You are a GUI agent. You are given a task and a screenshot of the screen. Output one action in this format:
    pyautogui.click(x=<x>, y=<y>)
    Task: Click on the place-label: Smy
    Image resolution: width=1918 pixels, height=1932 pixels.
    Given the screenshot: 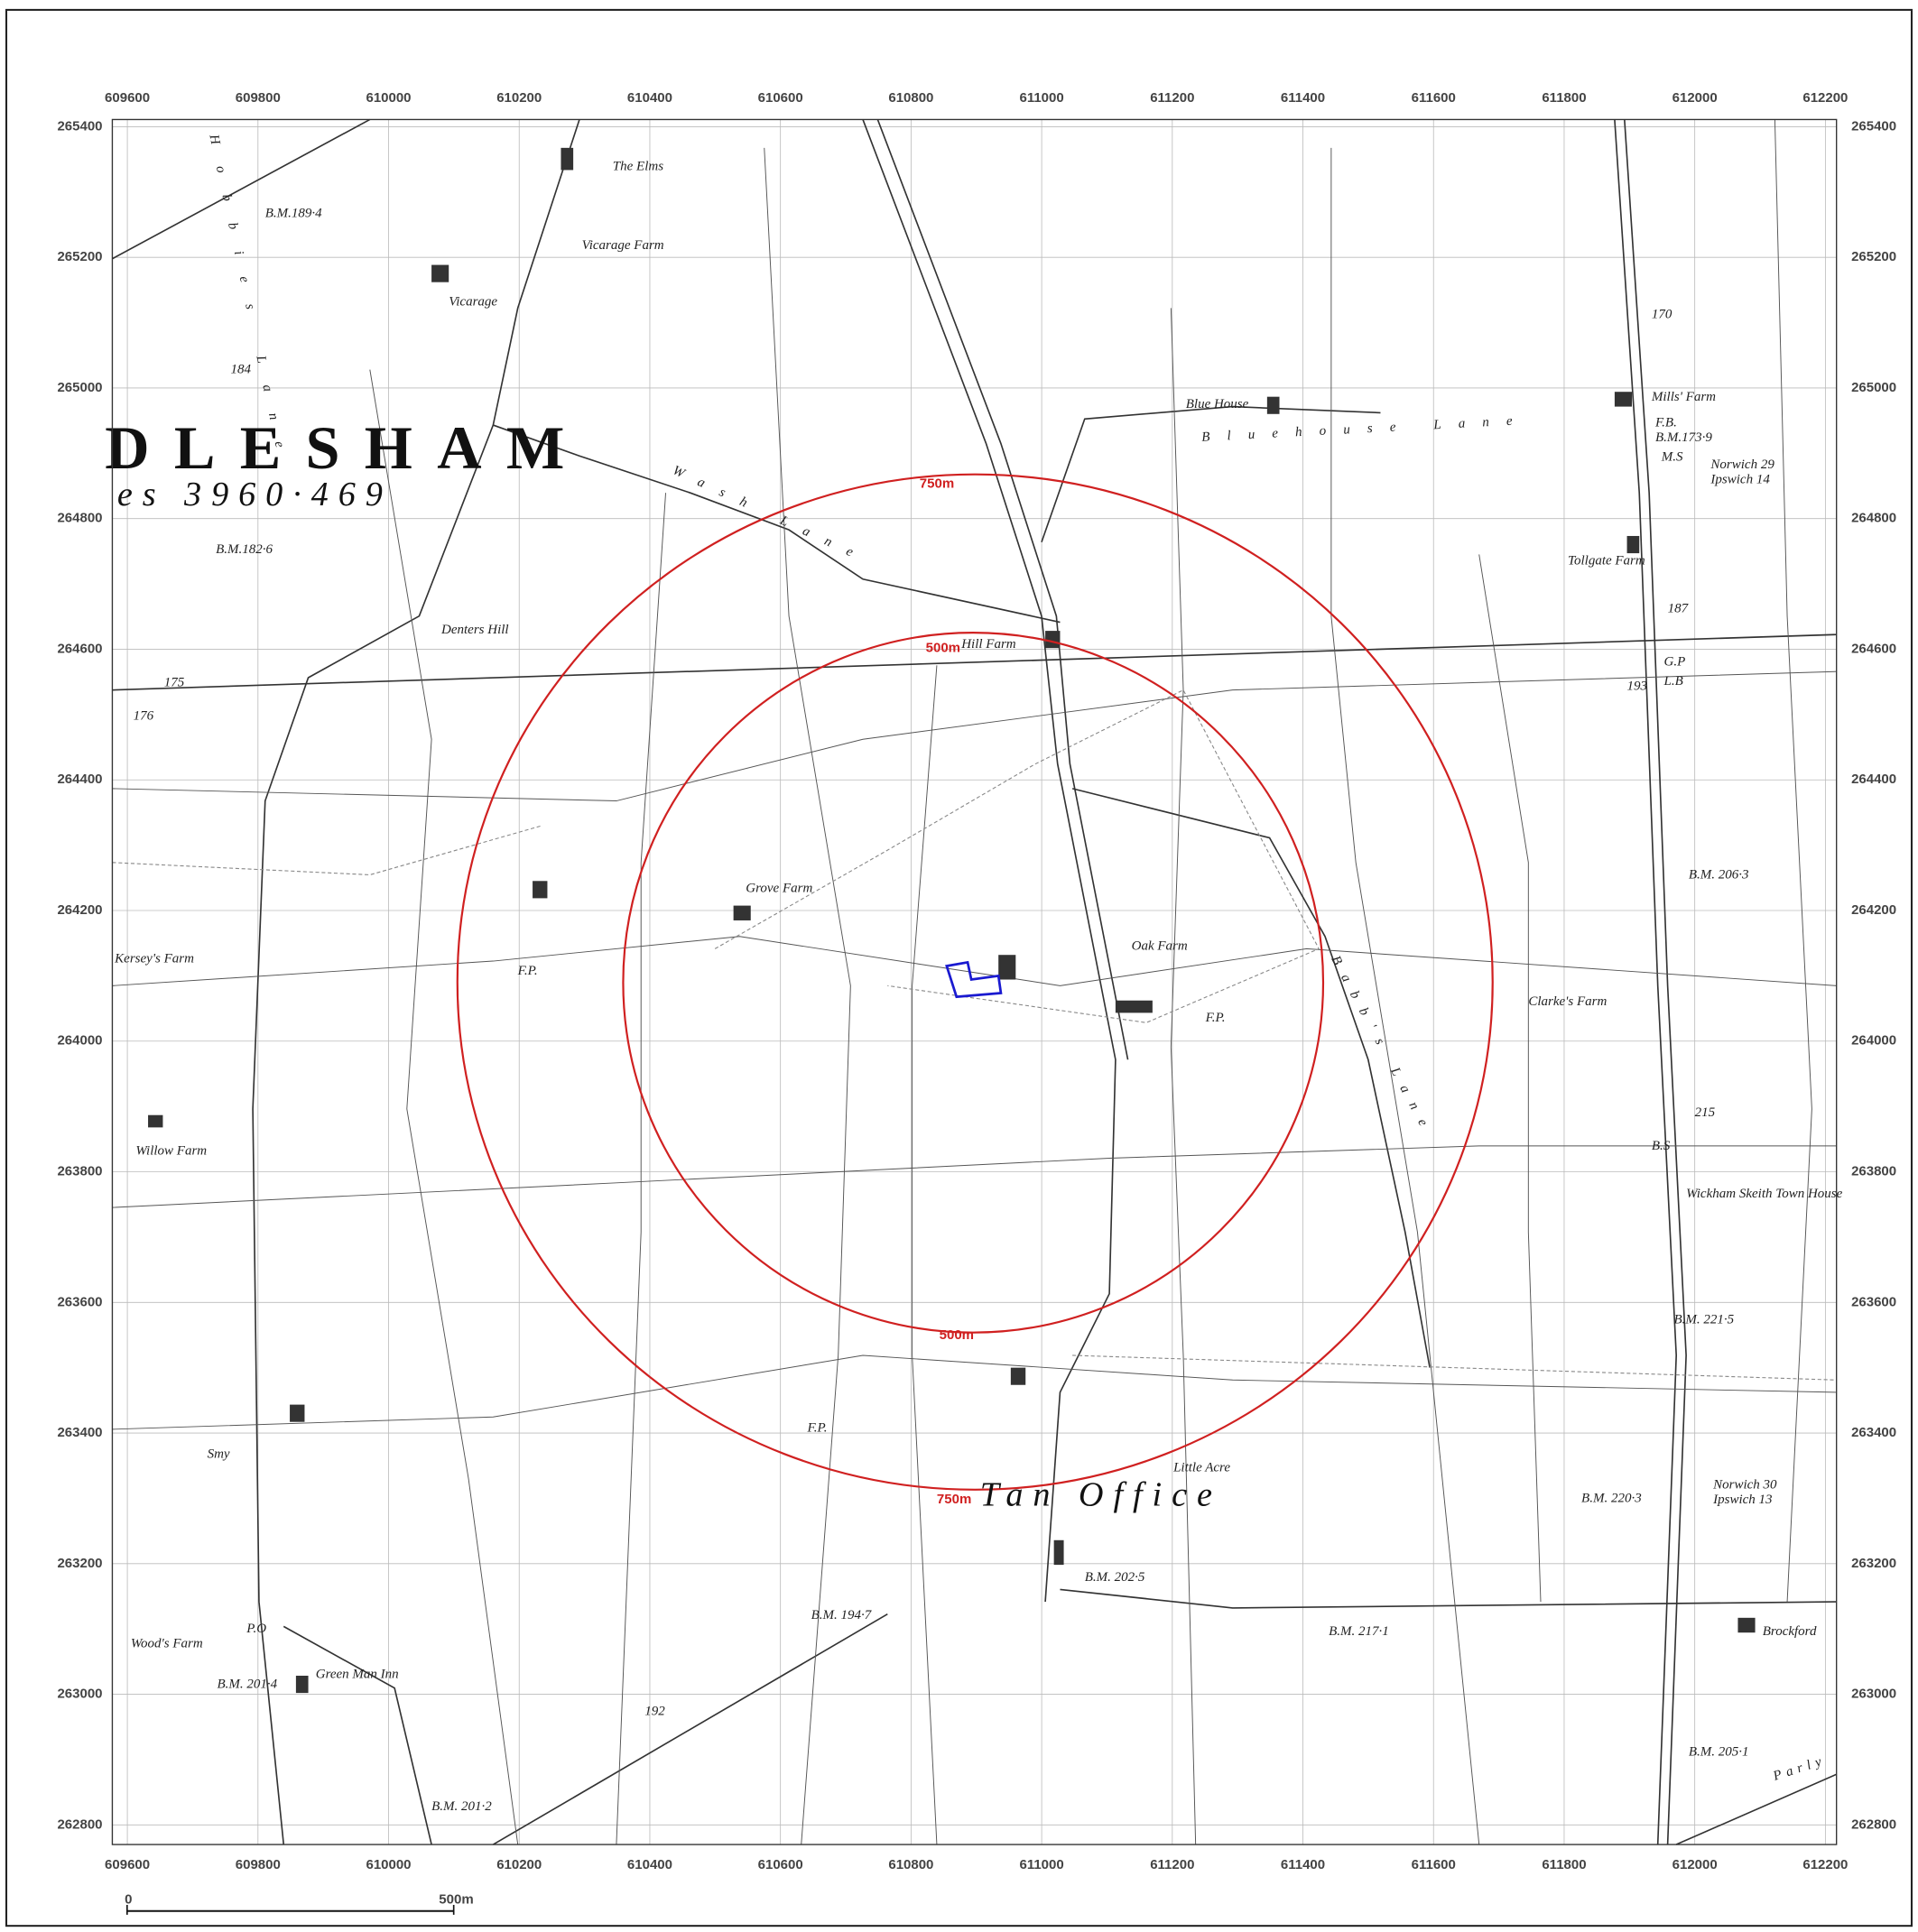 What is the action you would take?
    pyautogui.click(x=219, y=1454)
    